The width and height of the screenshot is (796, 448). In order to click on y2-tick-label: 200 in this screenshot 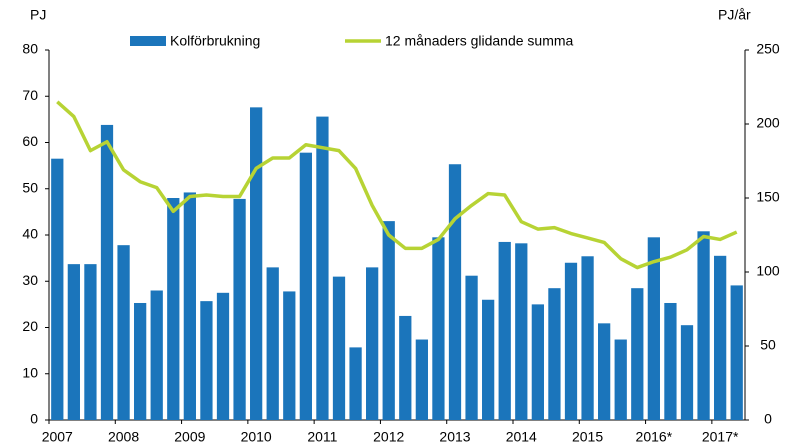, I will do `click(768, 123)`.